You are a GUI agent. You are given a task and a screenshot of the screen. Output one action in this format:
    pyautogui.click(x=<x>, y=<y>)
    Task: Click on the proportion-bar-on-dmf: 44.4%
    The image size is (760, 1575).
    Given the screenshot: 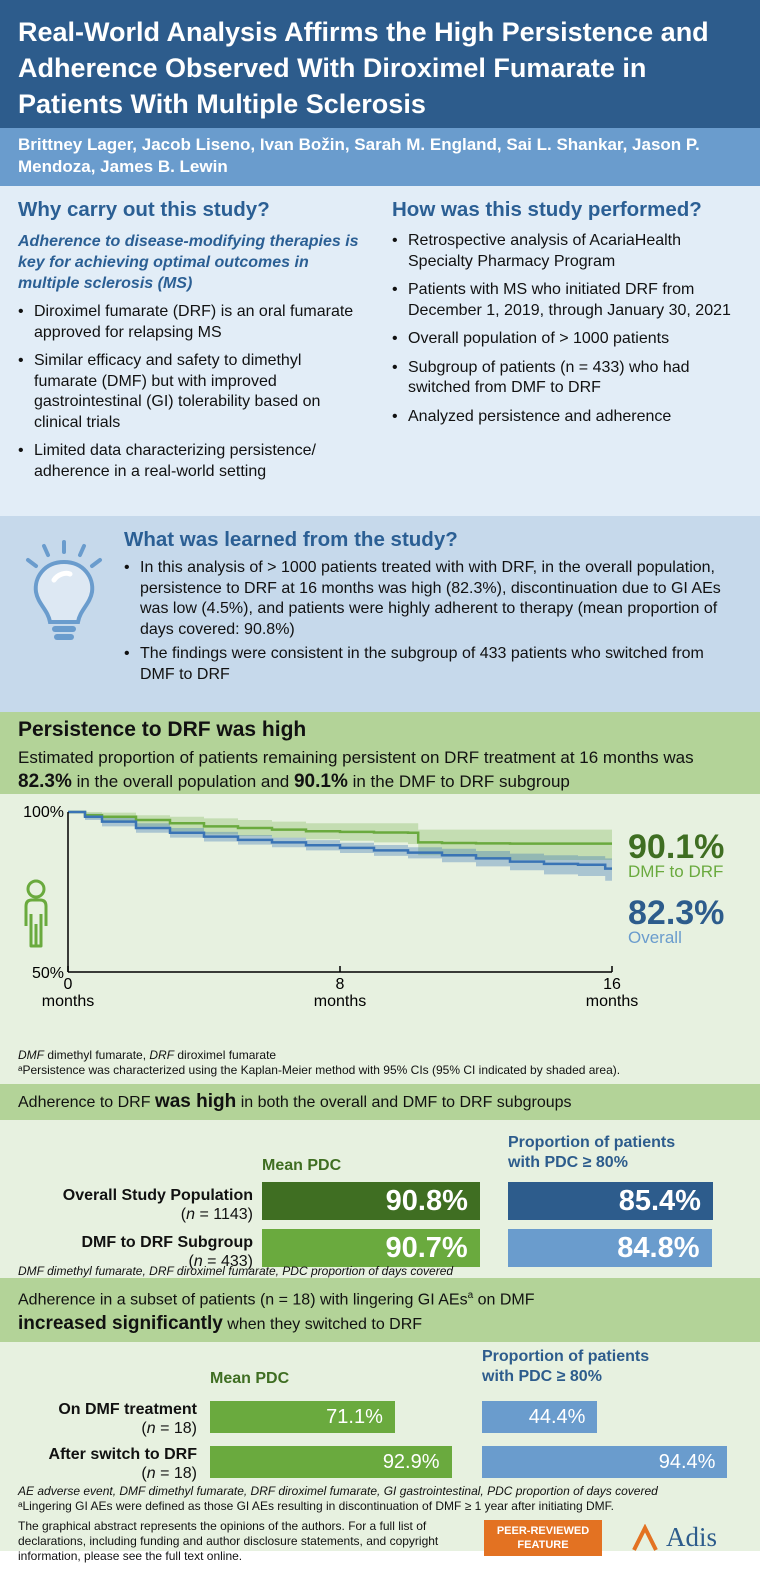 What is the action you would take?
    pyautogui.click(x=540, y=1417)
    